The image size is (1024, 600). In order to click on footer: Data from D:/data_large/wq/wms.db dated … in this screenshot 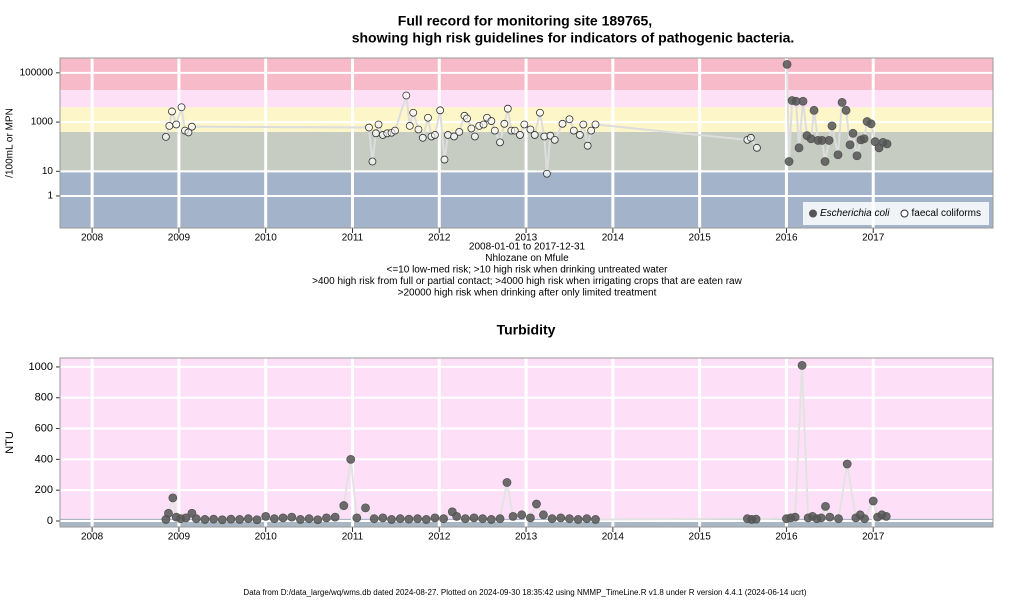, I will do `click(524, 592)`.